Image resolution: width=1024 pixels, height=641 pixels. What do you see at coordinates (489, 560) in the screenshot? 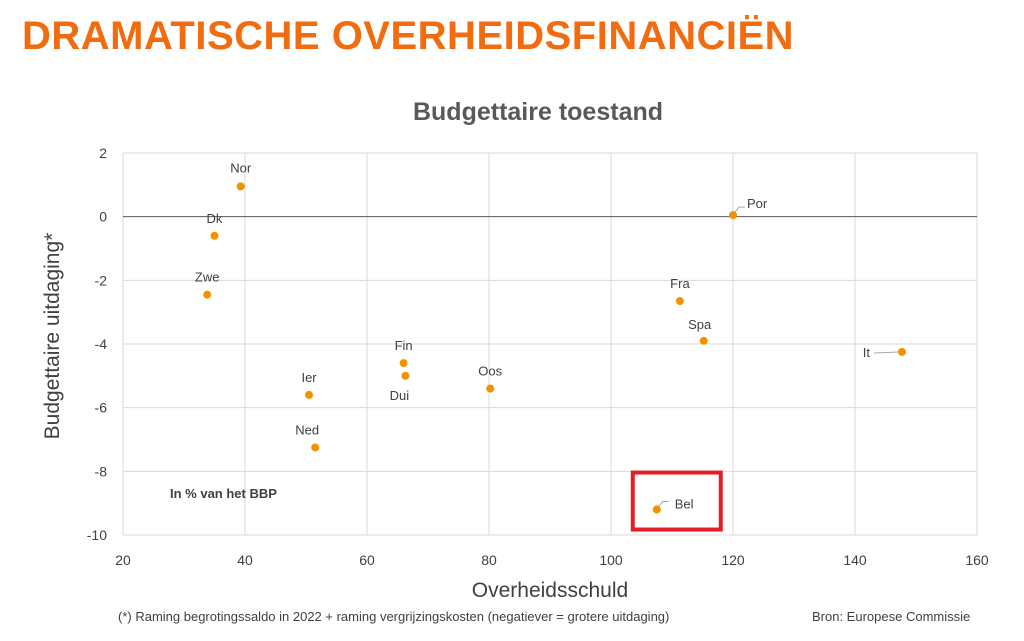
I see `x-tick-label: 80` at bounding box center [489, 560].